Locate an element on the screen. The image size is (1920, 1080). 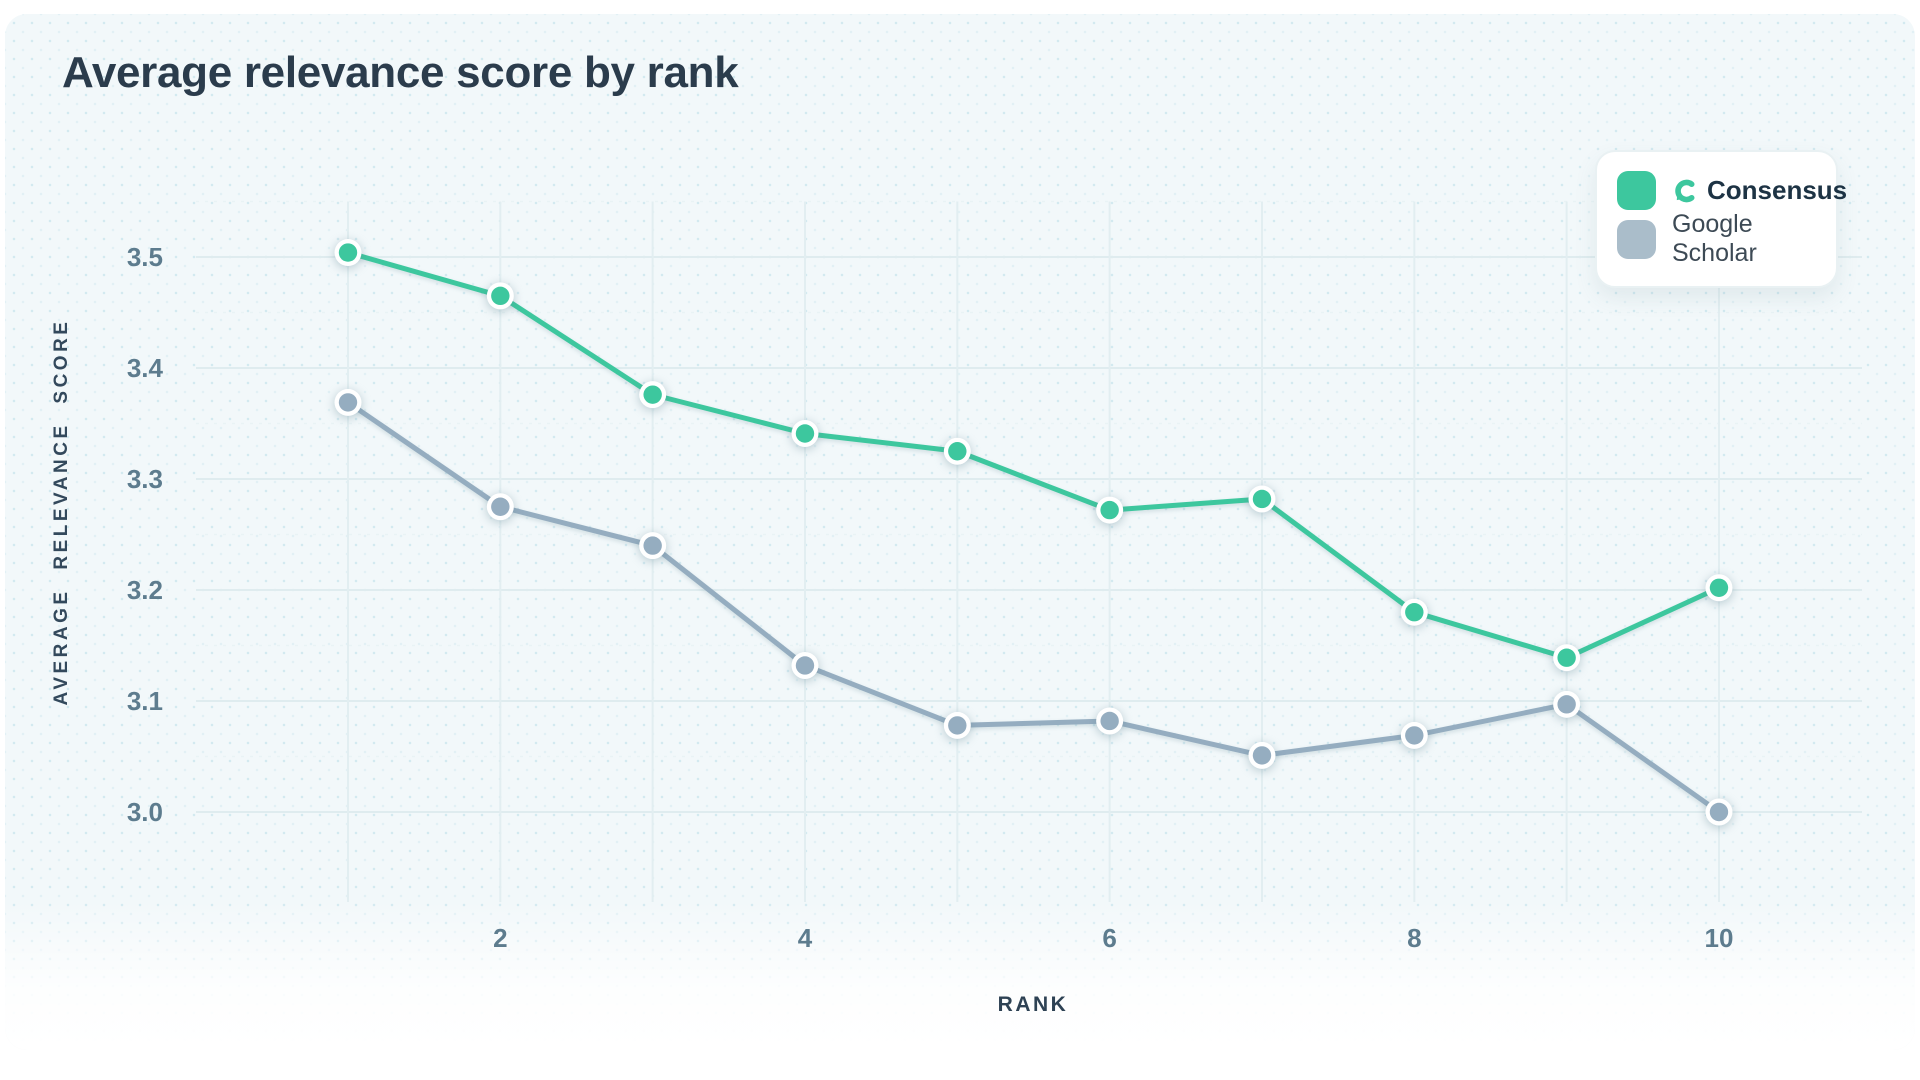
legend: Consensus Google Scholar is located at coordinates (1721, 219).